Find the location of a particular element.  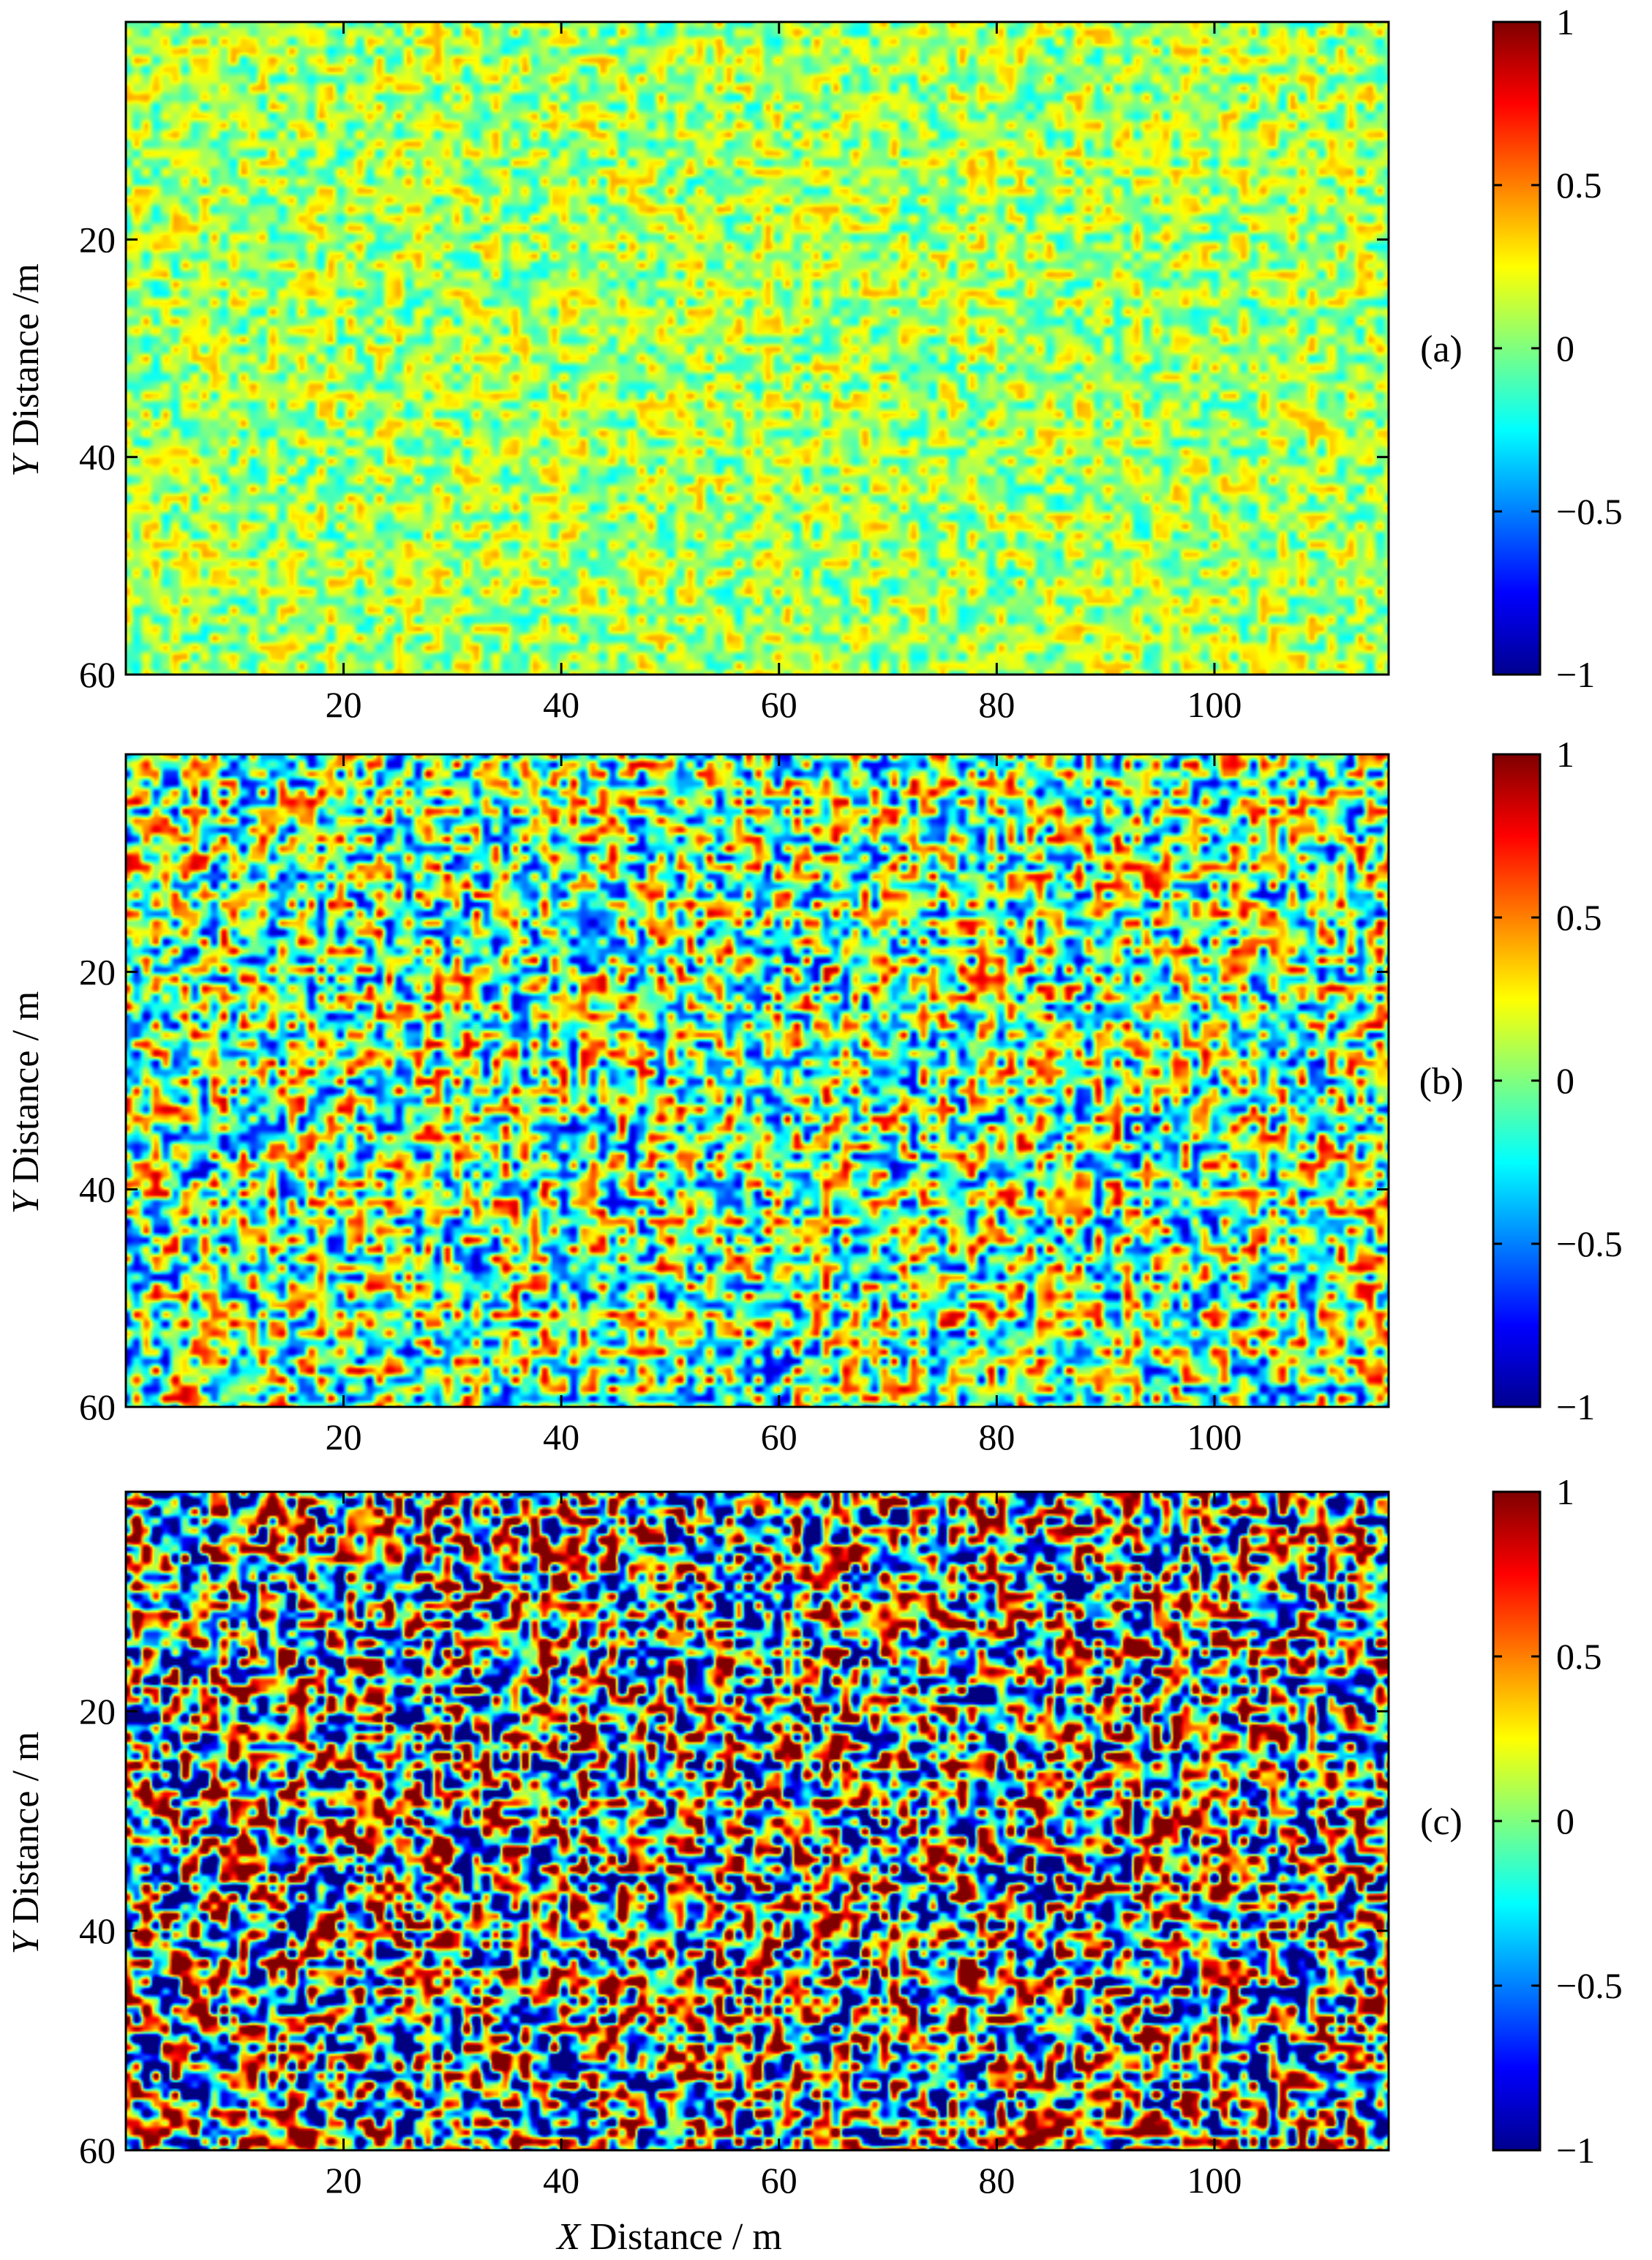

y-axis-title: Y Distance /m is located at coordinates (26, 370).